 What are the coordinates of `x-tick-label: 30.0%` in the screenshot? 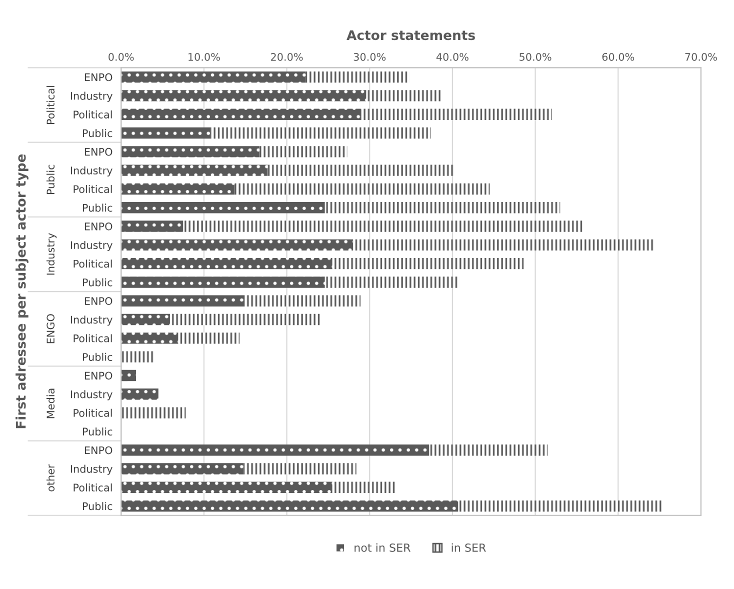 It's located at (370, 56).